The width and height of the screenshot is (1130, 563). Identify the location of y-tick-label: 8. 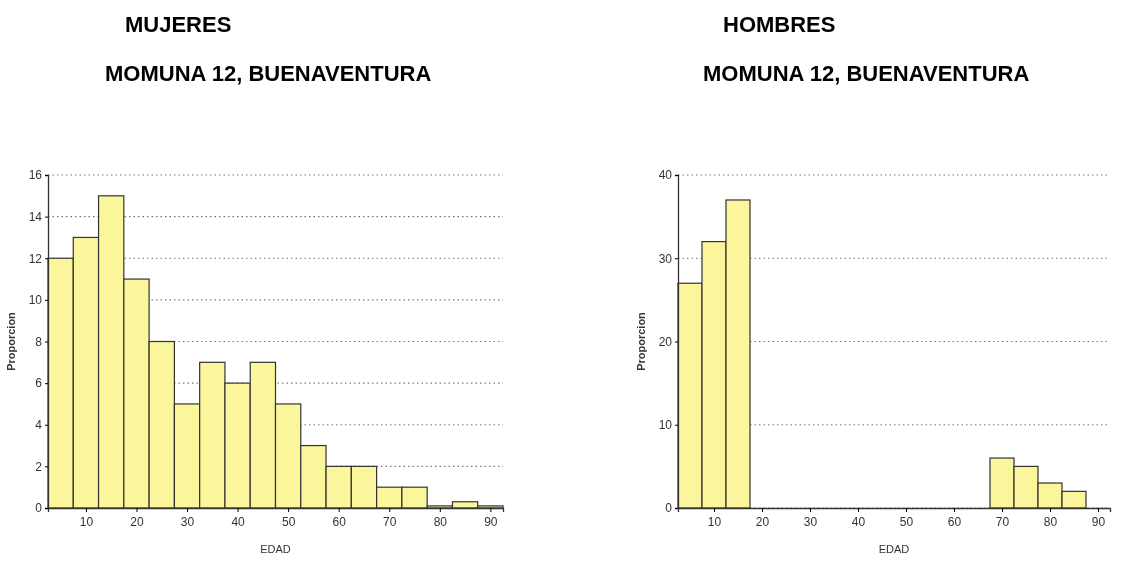
(39, 341).